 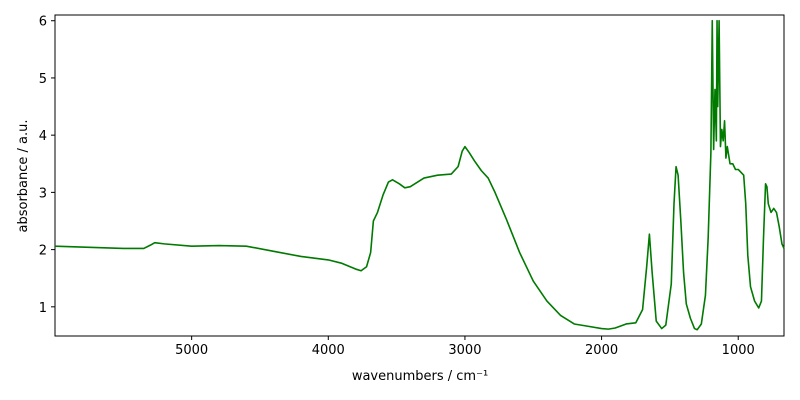 What do you see at coordinates (601, 350) in the screenshot?
I see `x-tick-label: 2000` at bounding box center [601, 350].